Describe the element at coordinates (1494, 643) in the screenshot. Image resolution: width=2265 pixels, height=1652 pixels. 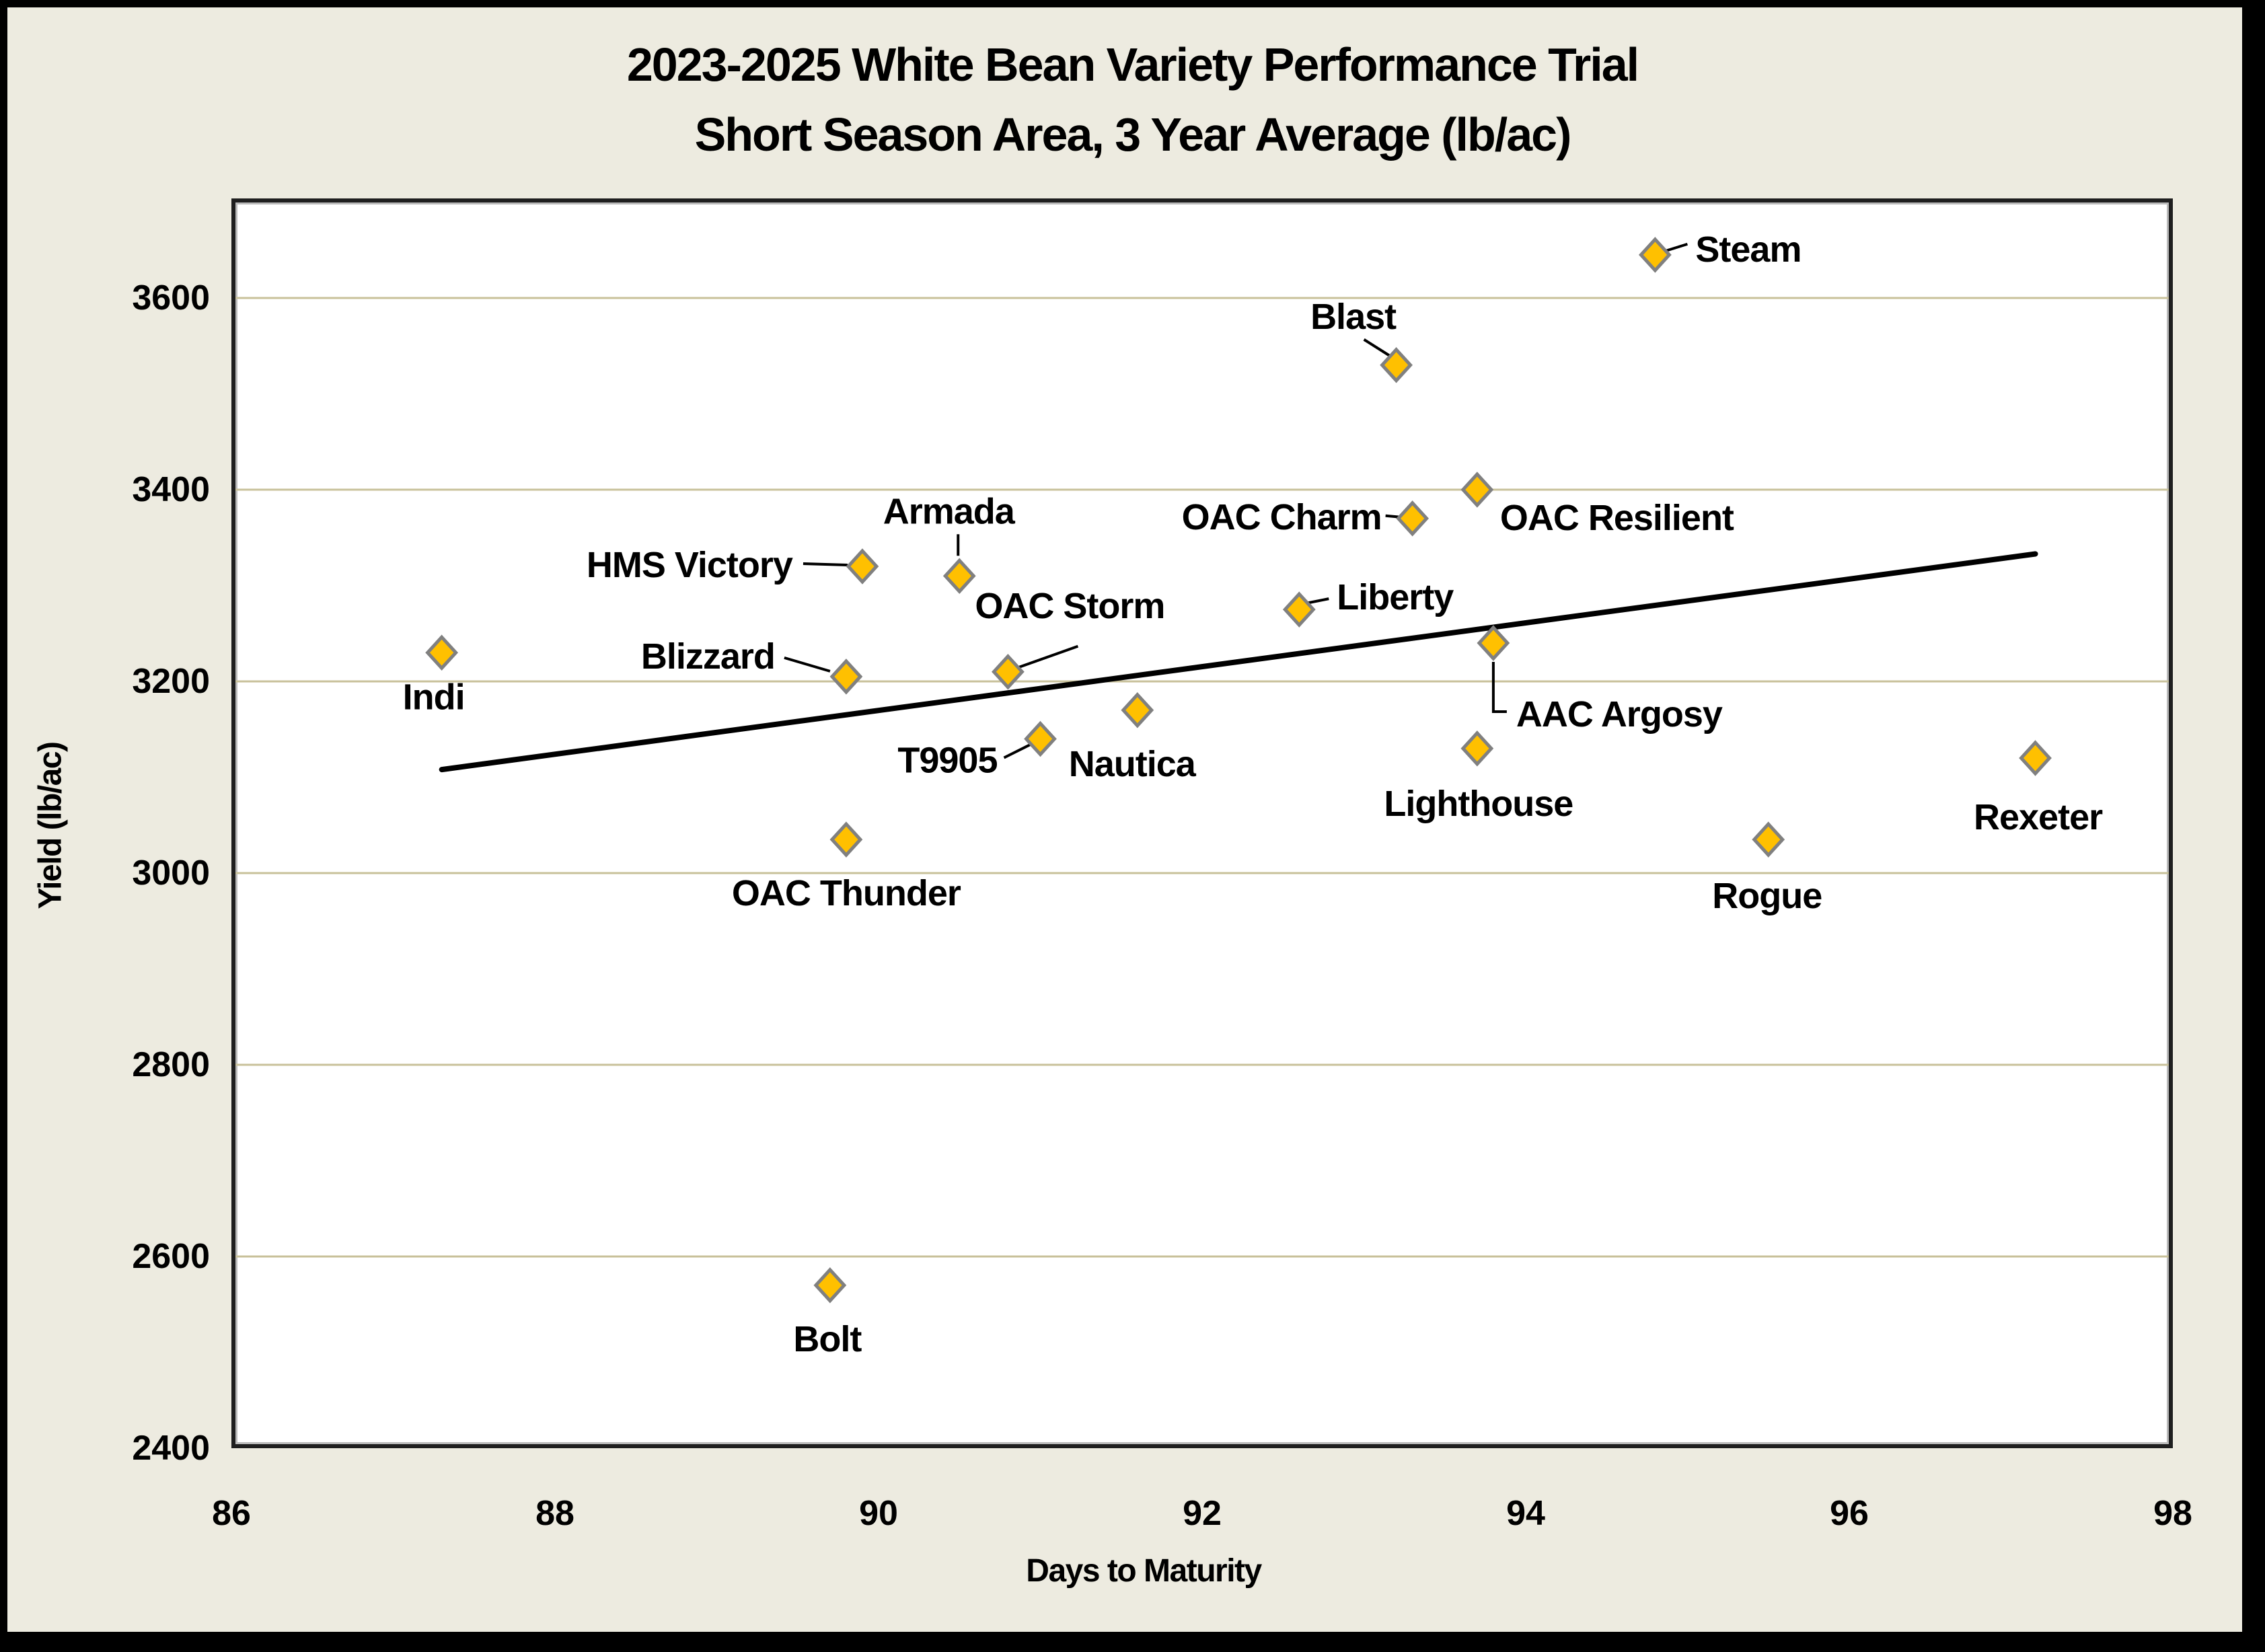
I see `data-point-marker-aac-argosy` at that location.